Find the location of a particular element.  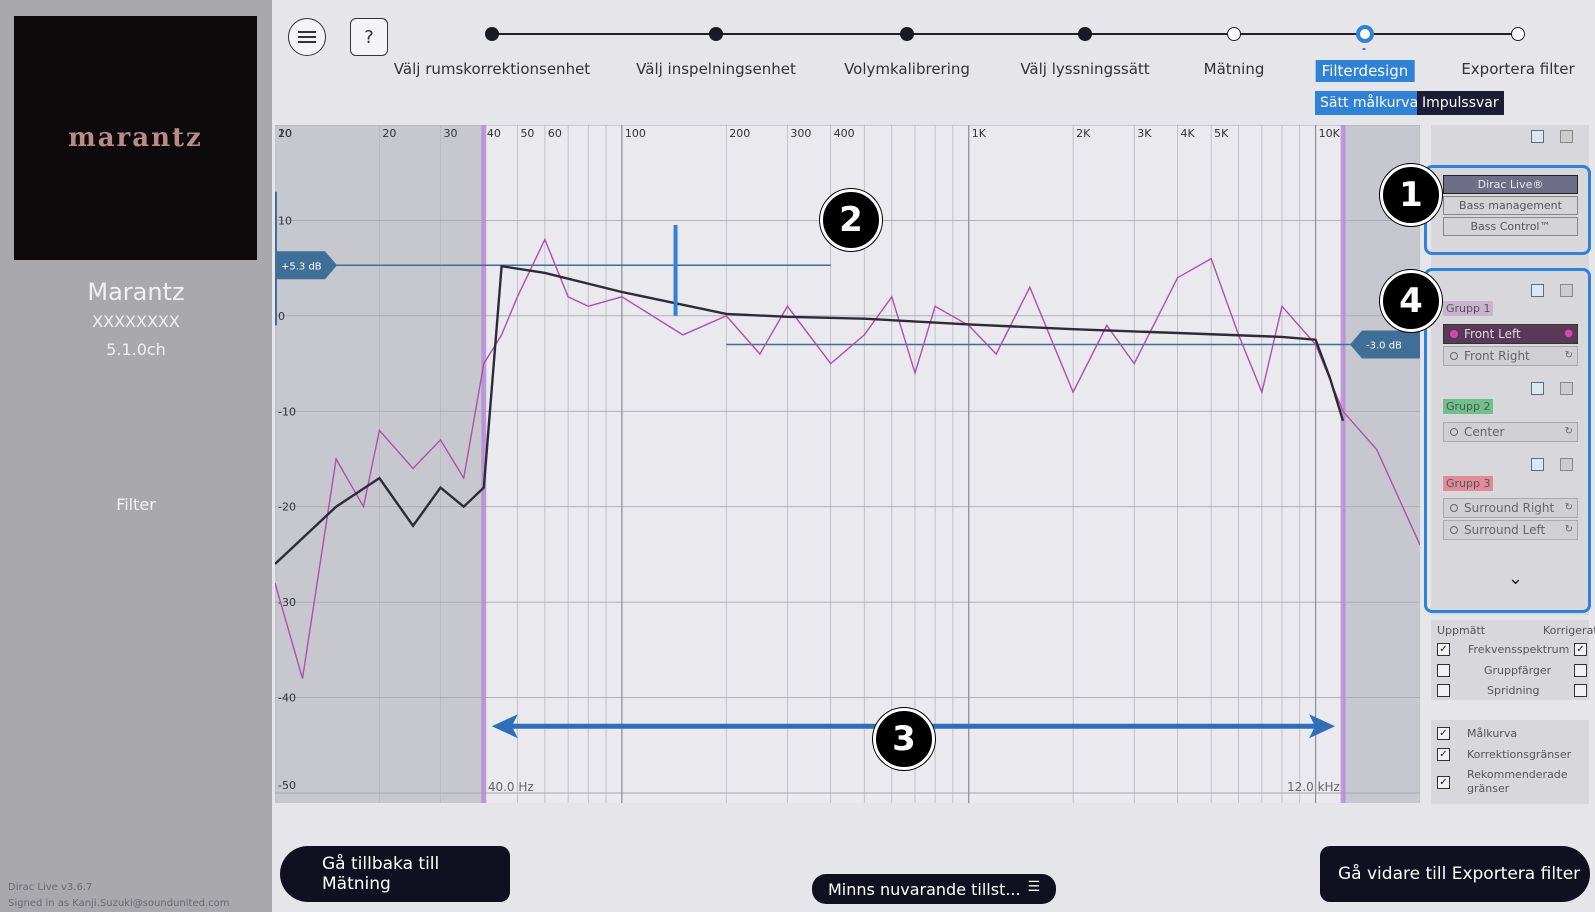

callout-4: 4 is located at coordinates (1411, 301).